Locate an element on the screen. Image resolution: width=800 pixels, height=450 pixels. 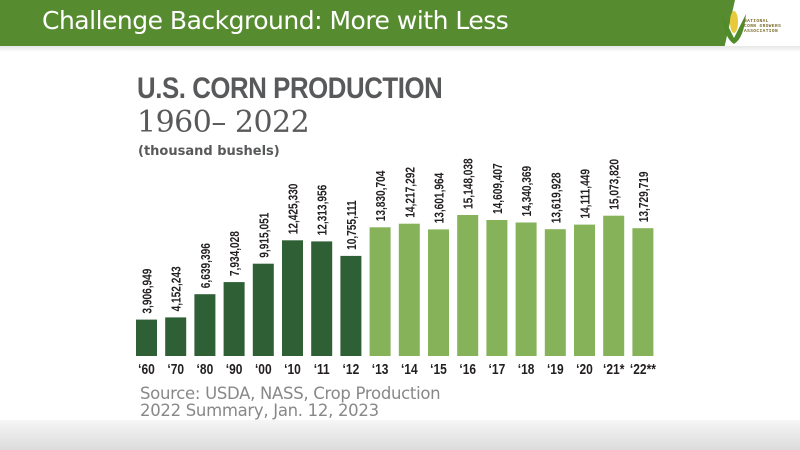
x-tick-label: ‘00 is located at coordinates (263, 369).